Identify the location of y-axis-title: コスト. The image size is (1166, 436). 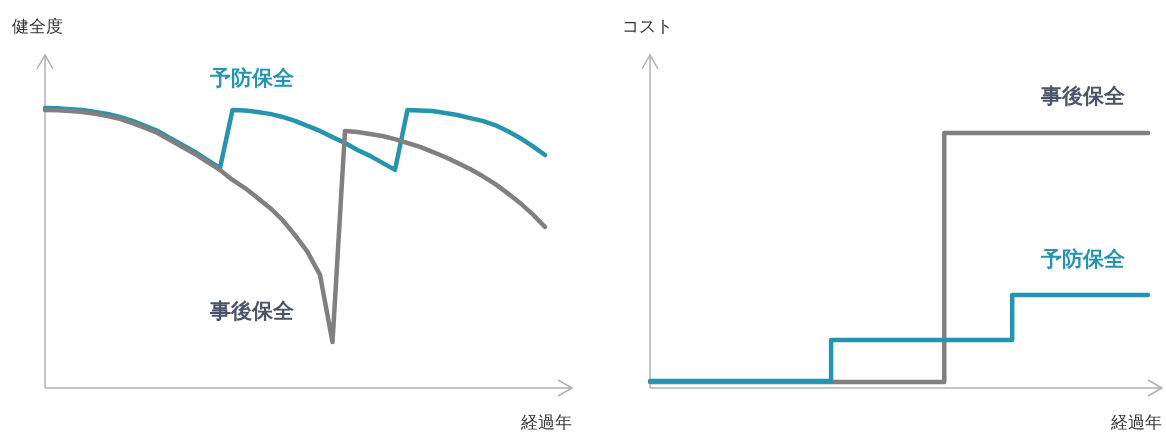
(647, 26).